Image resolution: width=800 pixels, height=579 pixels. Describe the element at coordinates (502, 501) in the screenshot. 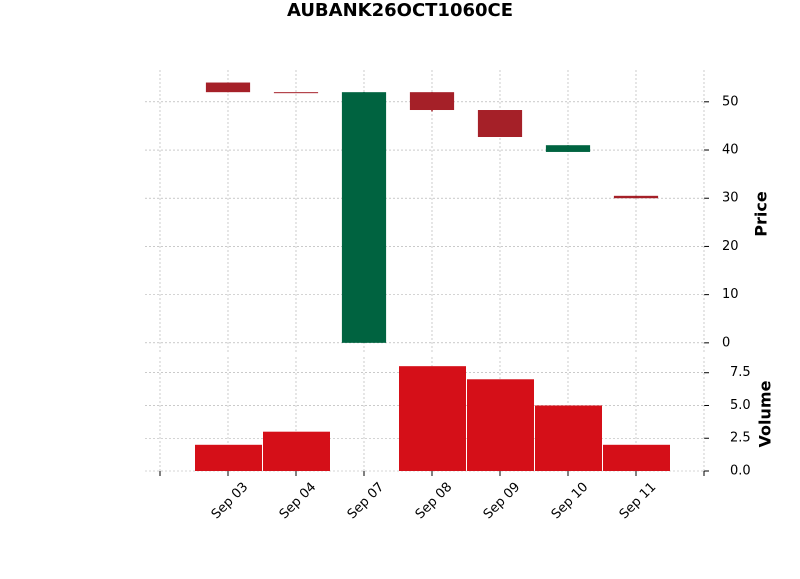

I see `x-tick-label: Sep 09` at that location.